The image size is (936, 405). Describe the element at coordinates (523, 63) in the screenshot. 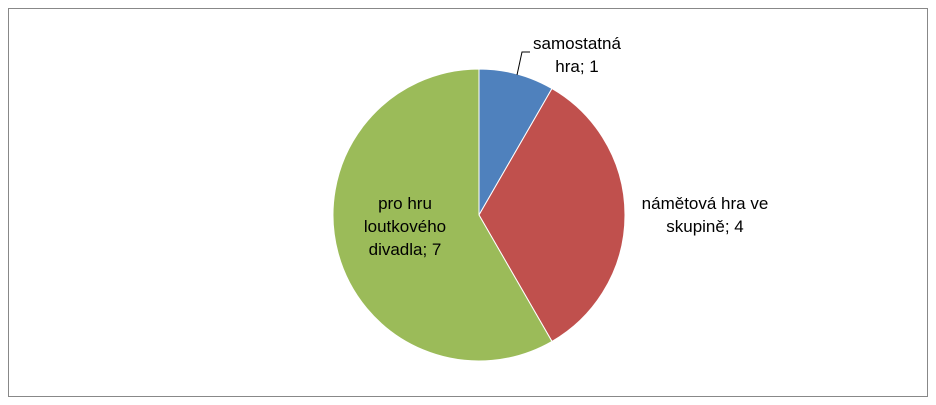

I see `leader-line` at that location.